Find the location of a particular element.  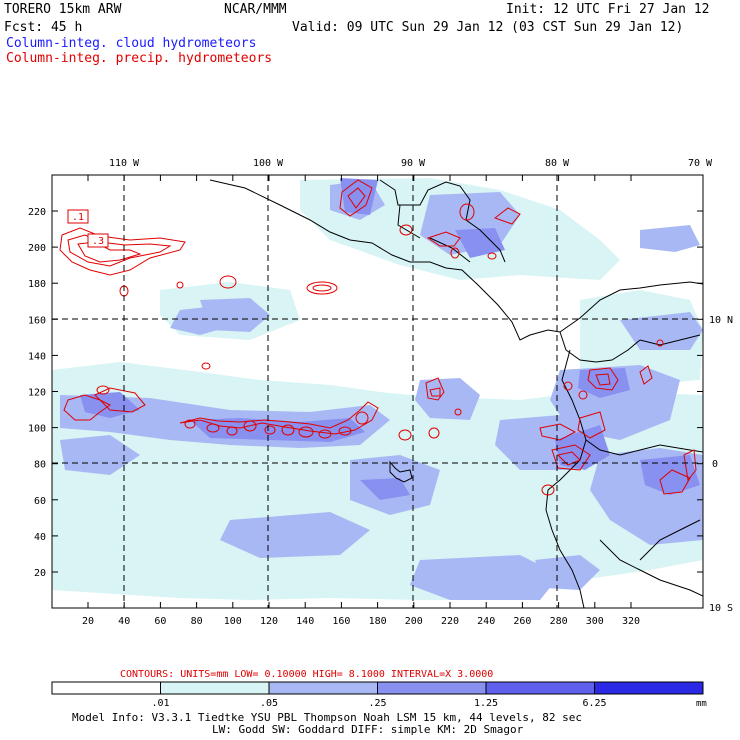

x-tick-label: 60 is located at coordinates (160, 621).